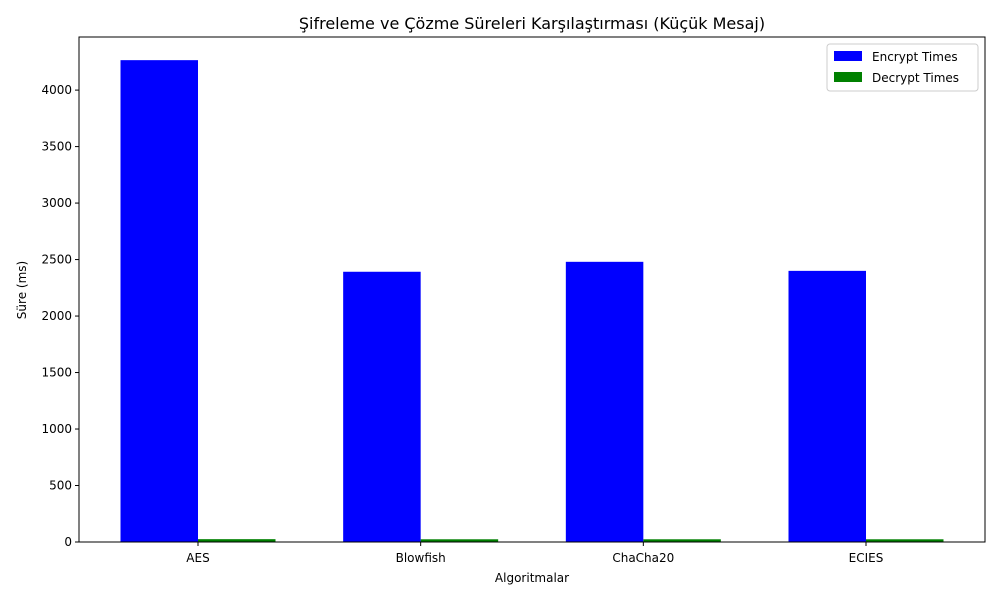 This screenshot has height=600, width=1000. What do you see at coordinates (56, 260) in the screenshot?
I see `y-tick-label: 2500` at bounding box center [56, 260].